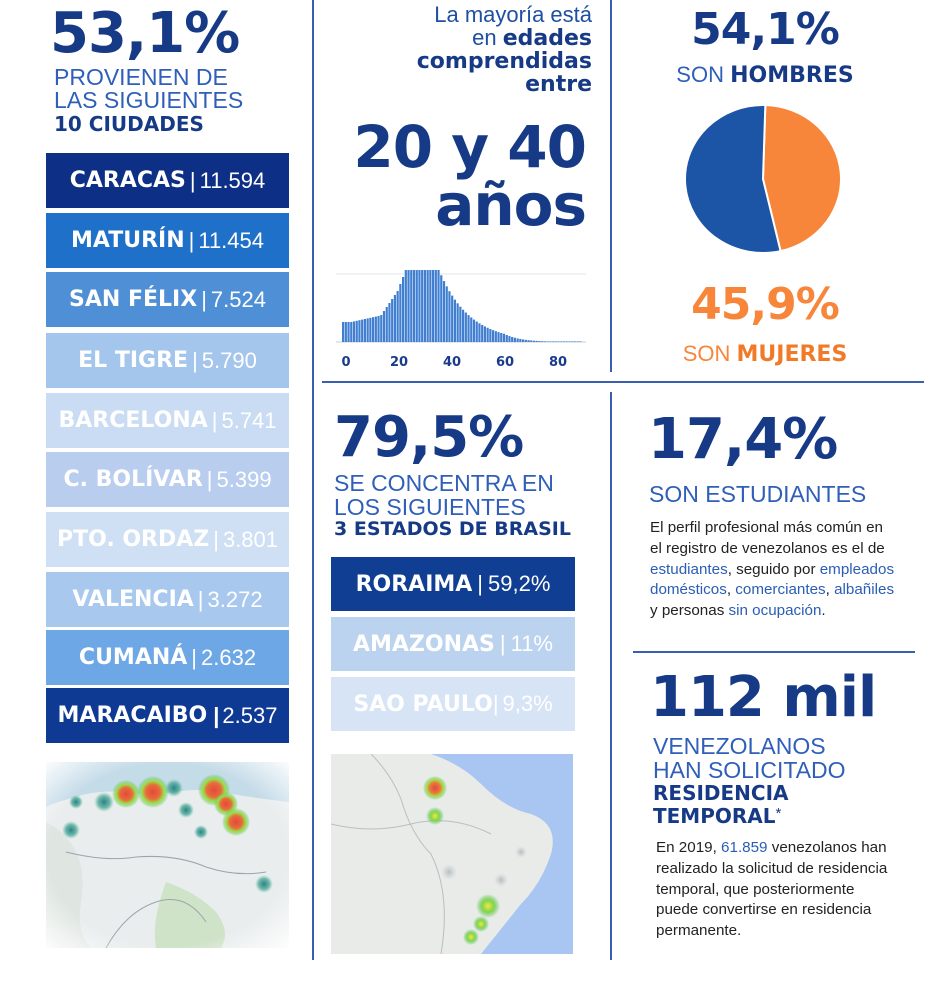  What do you see at coordinates (133, 479) in the screenshot?
I see `city-name: C. BOLÍVAR` at bounding box center [133, 479].